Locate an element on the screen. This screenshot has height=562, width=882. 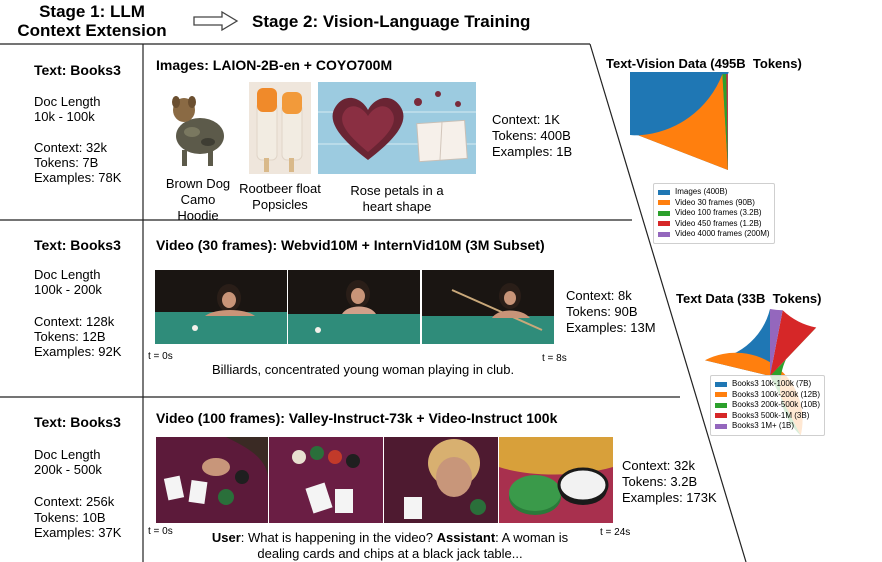
pie1-legend-item: Video 4000 frames (200M) is located at coordinates (714, 234).